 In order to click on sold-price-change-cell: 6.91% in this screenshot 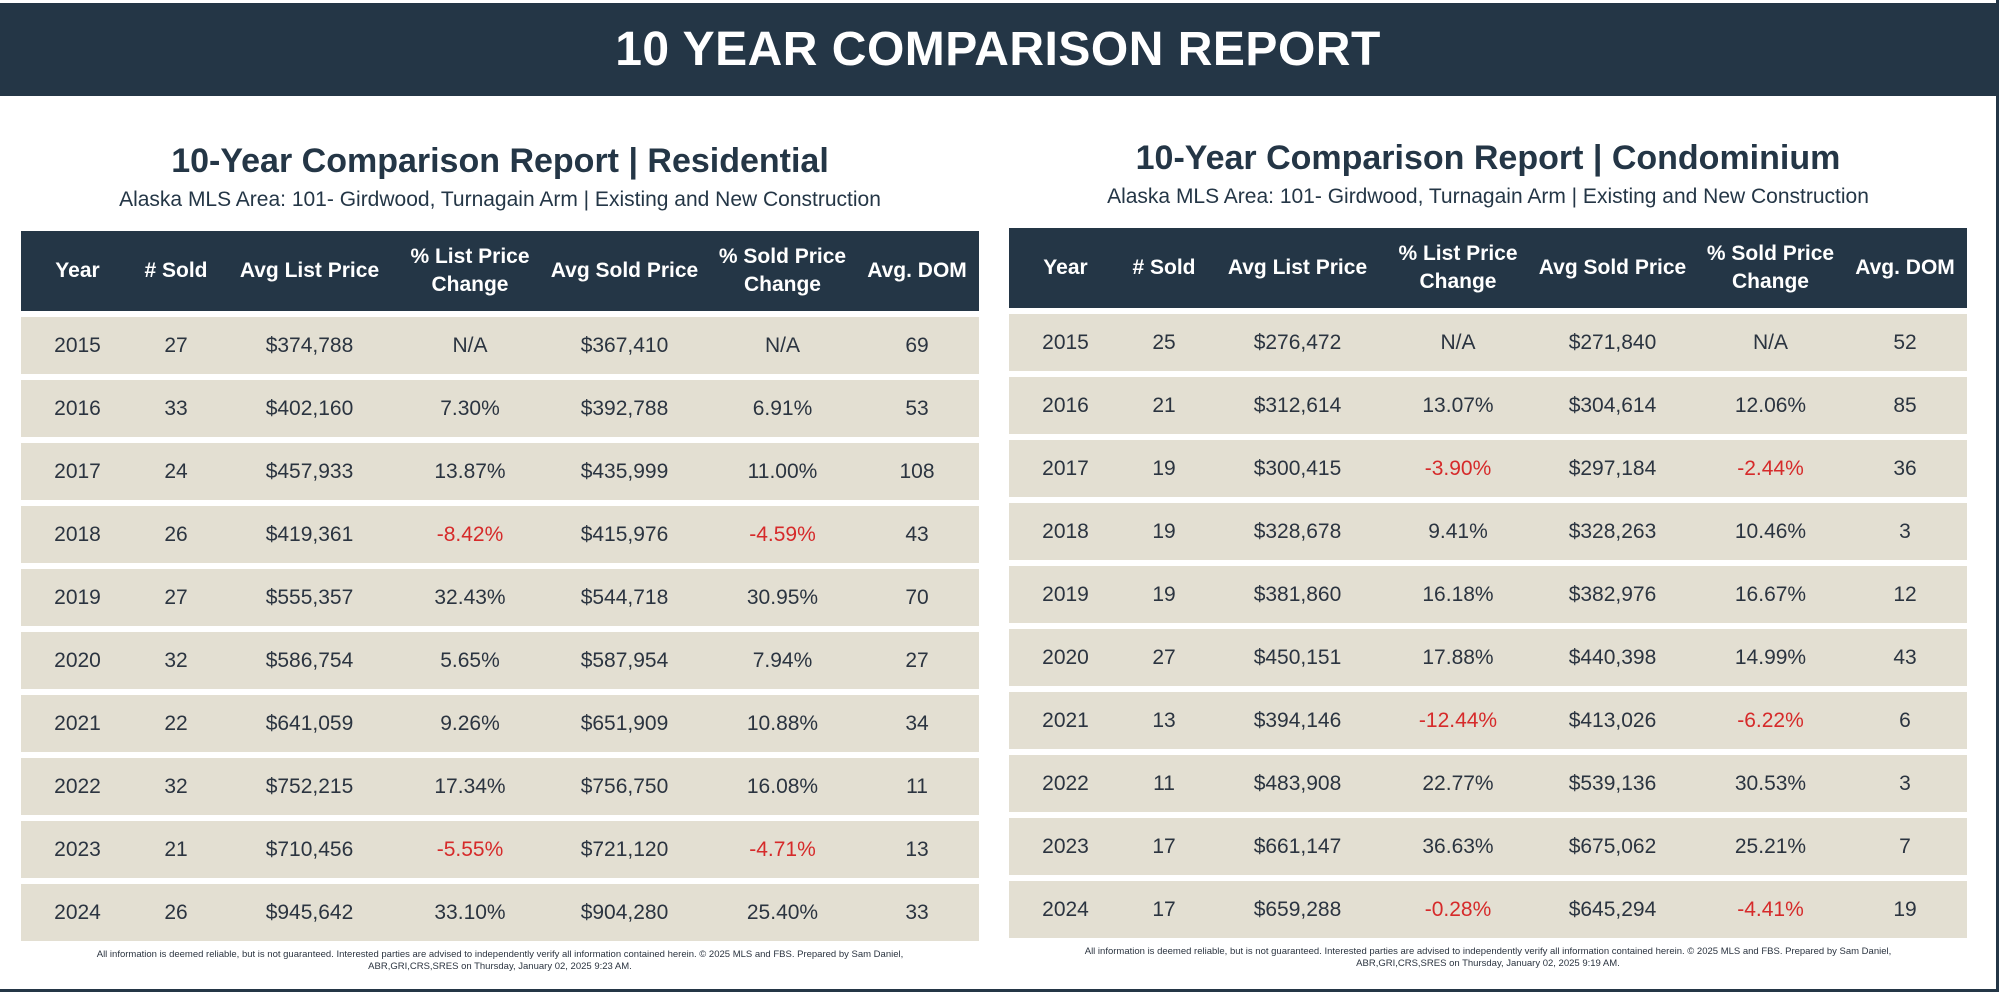, I will do `click(782, 408)`.